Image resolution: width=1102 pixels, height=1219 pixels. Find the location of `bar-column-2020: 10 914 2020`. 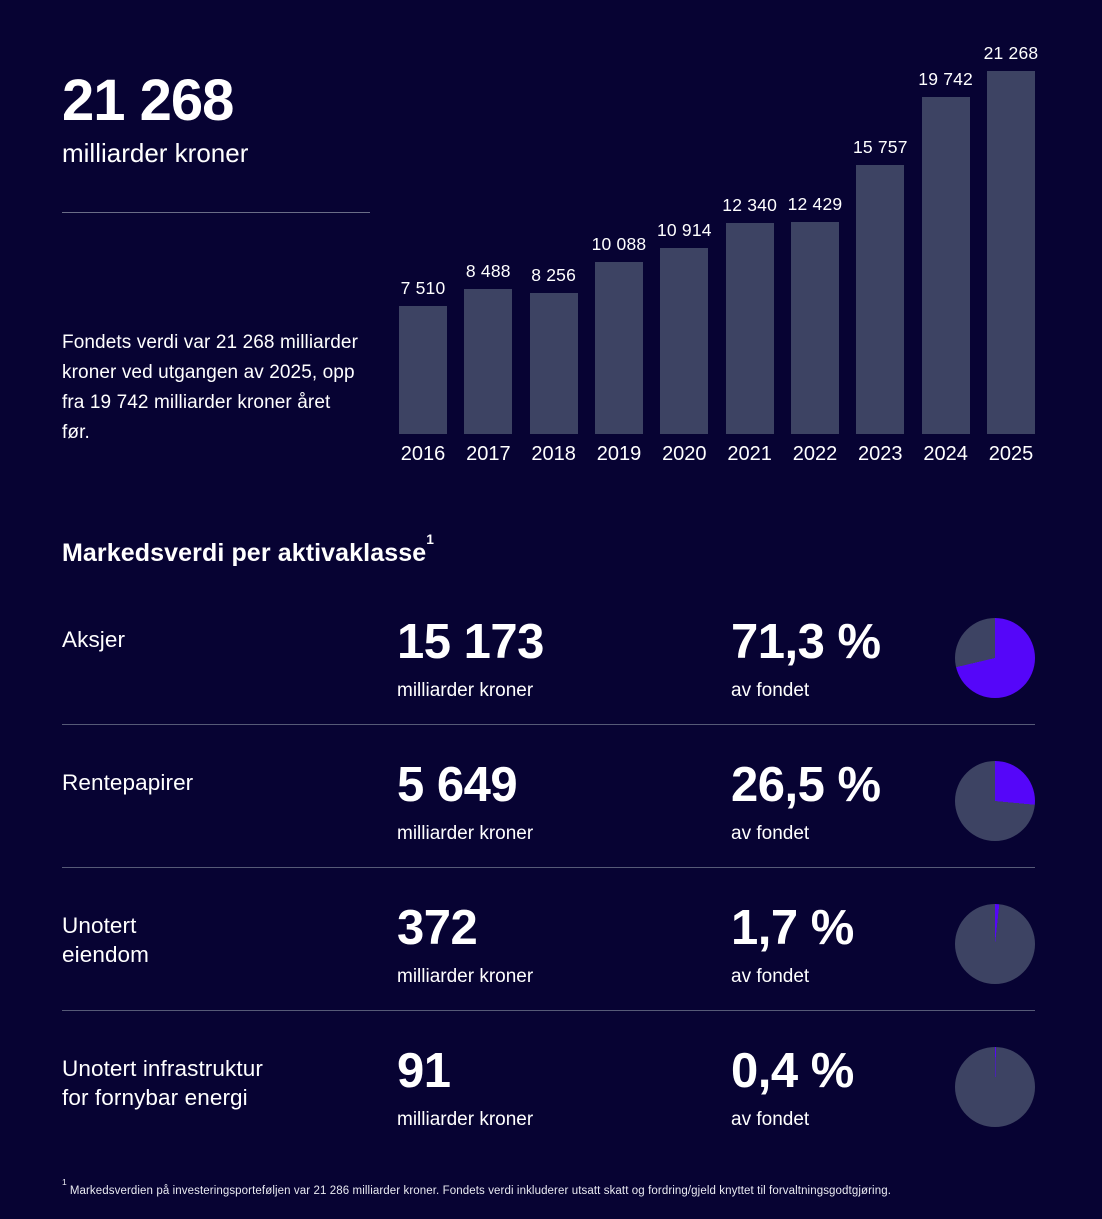

bar-column-2020: 10 914 2020 is located at coordinates (684, 343).